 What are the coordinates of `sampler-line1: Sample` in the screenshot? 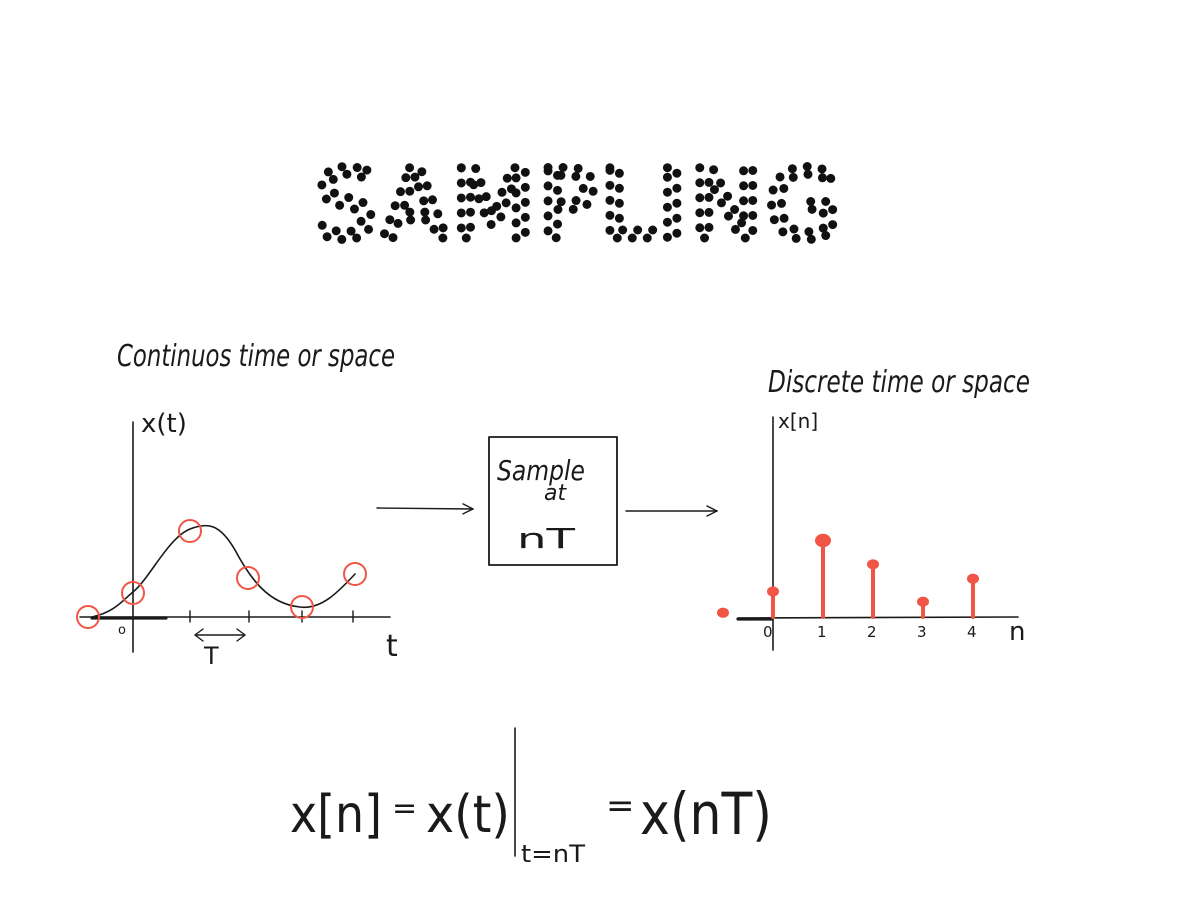 It's located at (541, 470).